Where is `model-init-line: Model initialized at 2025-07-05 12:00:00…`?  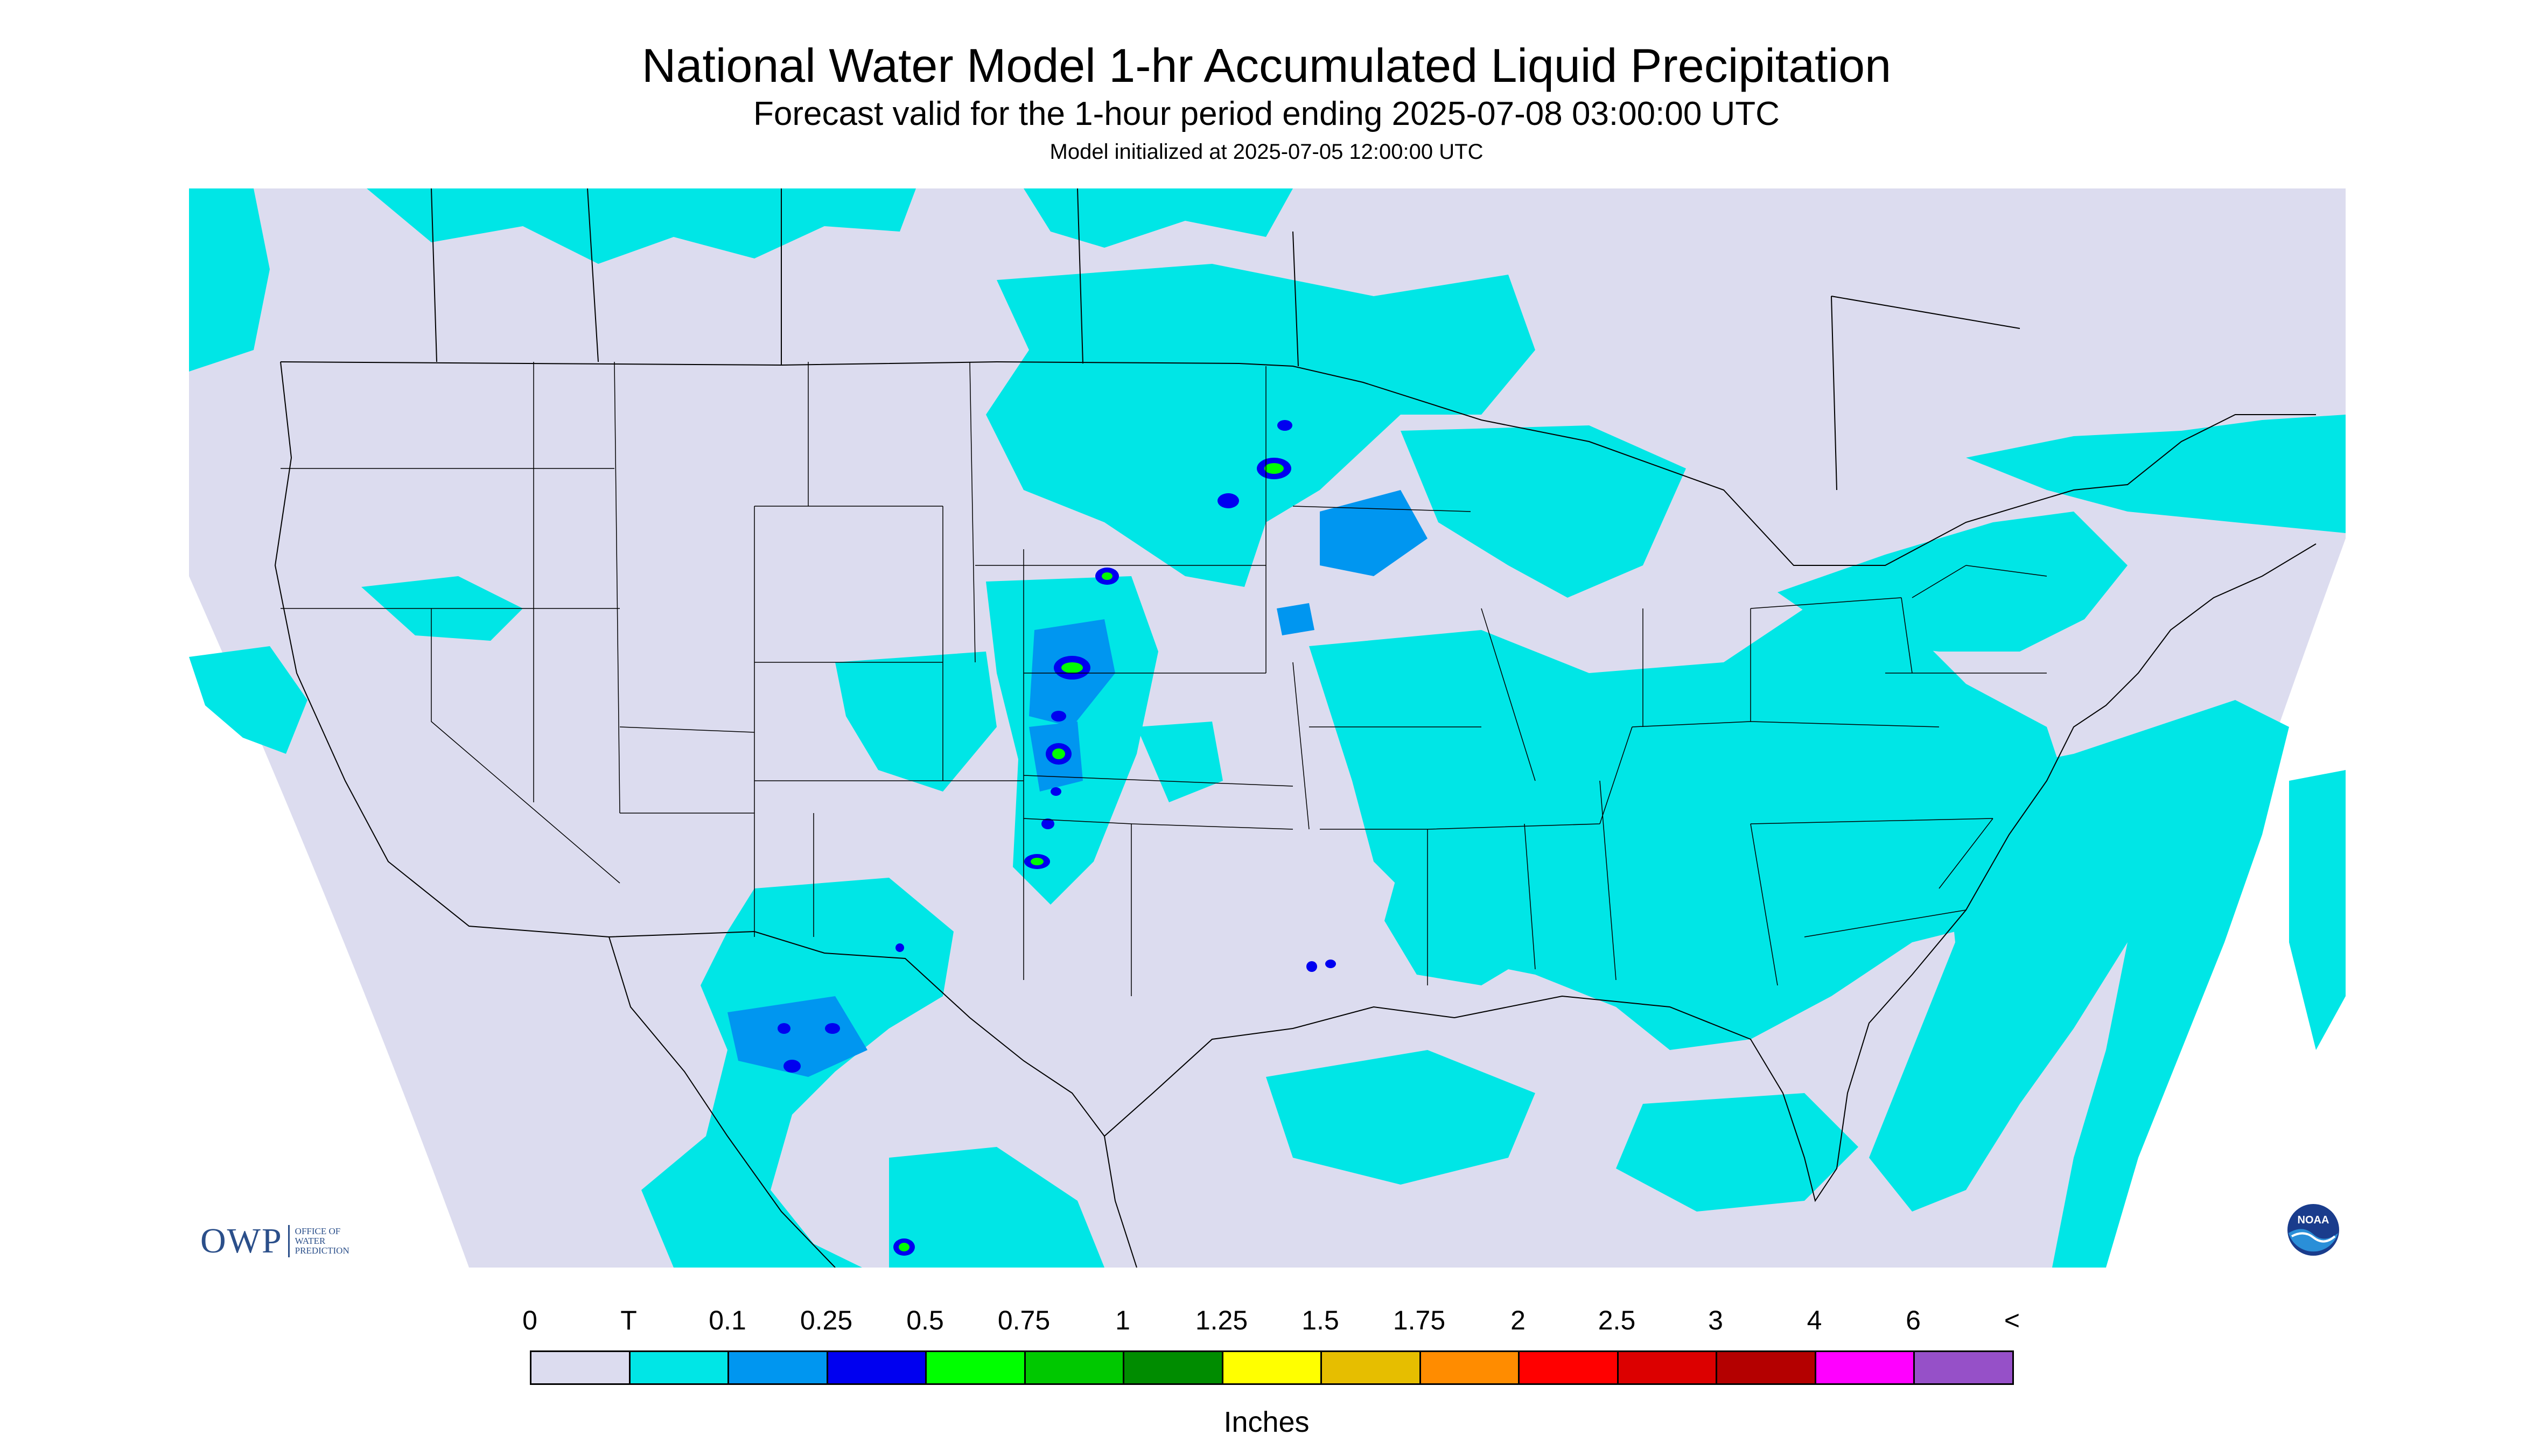
model-init-line: Model initialized at 2025-07-05 12:00:00… is located at coordinates (1266, 152).